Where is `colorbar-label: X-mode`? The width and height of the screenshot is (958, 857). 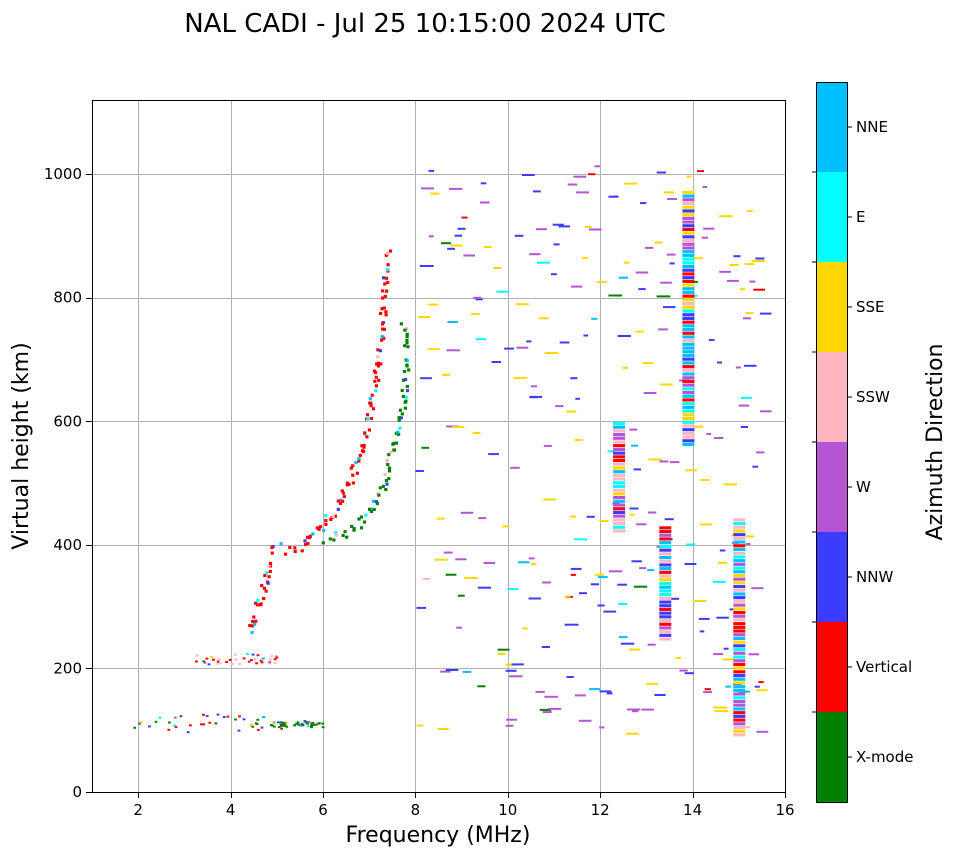 colorbar-label: X-mode is located at coordinates (884, 757).